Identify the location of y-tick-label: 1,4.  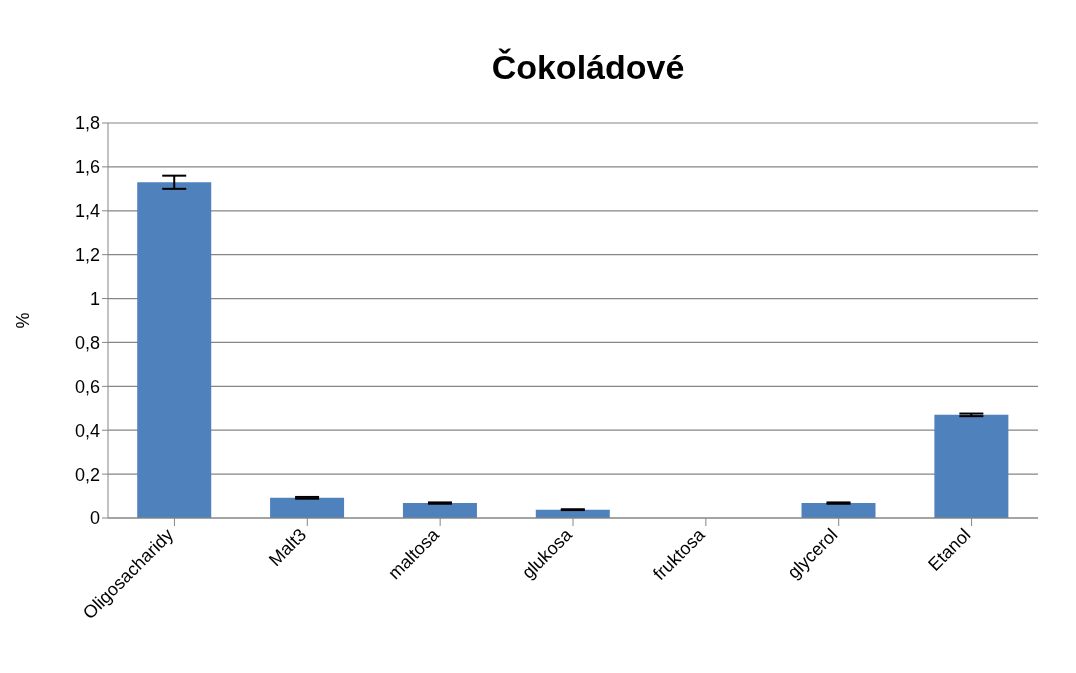
(87, 211).